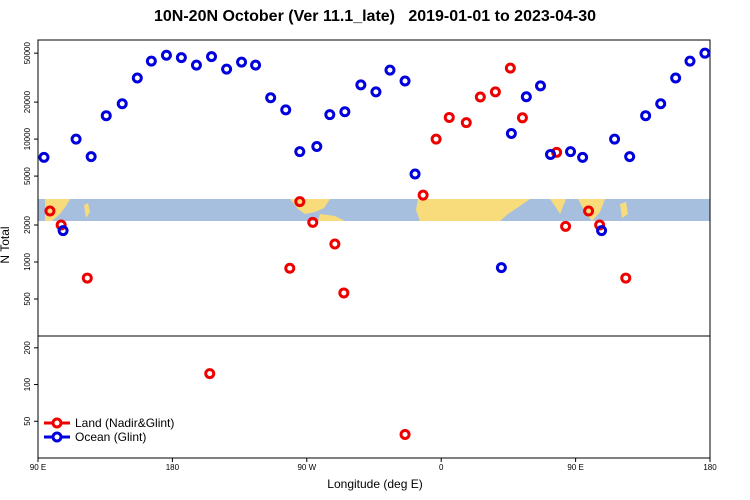 The width and height of the screenshot is (750, 500). Describe the element at coordinates (27, 53) in the screenshot. I see `y-tick-label: 50000` at that location.